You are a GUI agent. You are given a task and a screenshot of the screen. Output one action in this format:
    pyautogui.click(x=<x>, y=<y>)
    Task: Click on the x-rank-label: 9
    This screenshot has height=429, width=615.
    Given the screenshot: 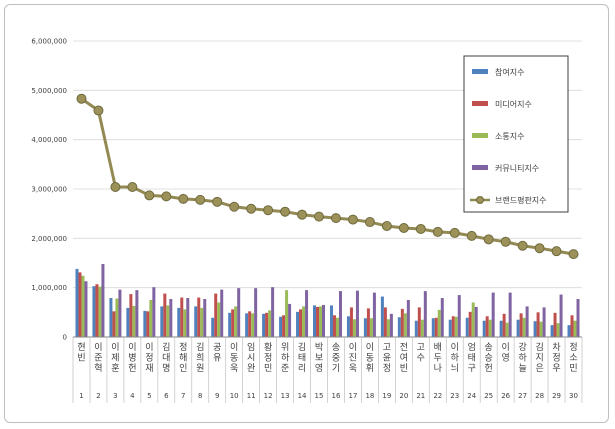 What is the action you would take?
    pyautogui.click(x=217, y=396)
    